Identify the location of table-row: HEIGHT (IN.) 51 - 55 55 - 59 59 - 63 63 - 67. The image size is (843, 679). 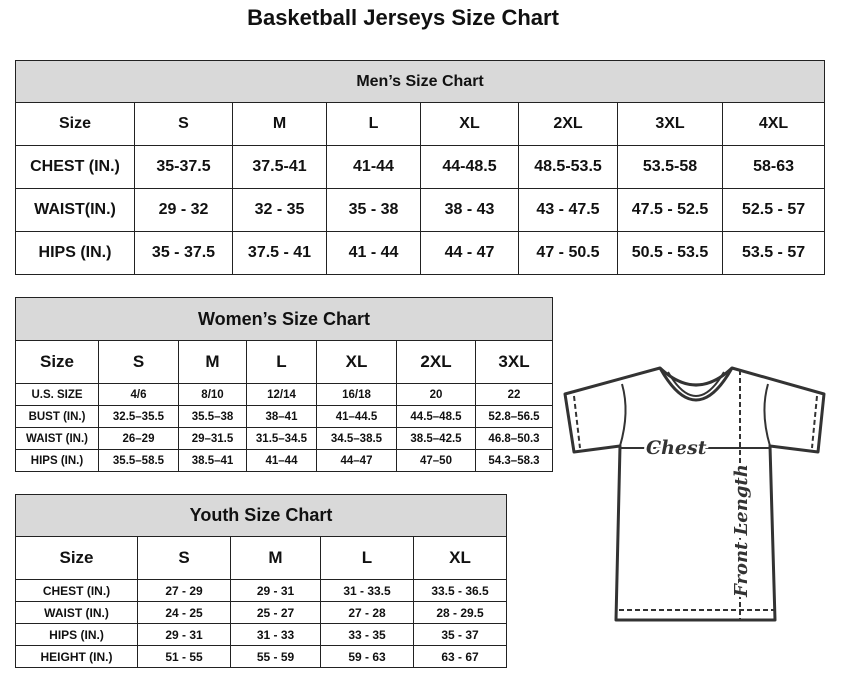
(261, 656).